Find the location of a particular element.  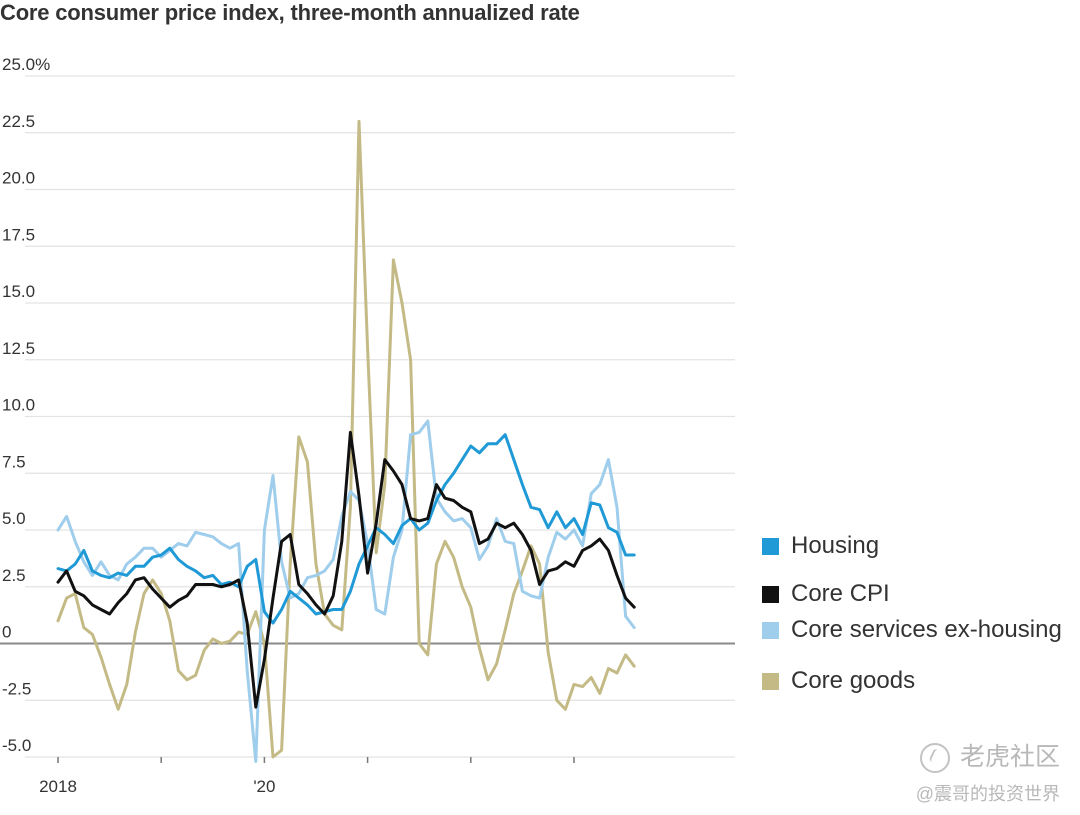

y-tick-label: -2.5 is located at coordinates (16, 688).